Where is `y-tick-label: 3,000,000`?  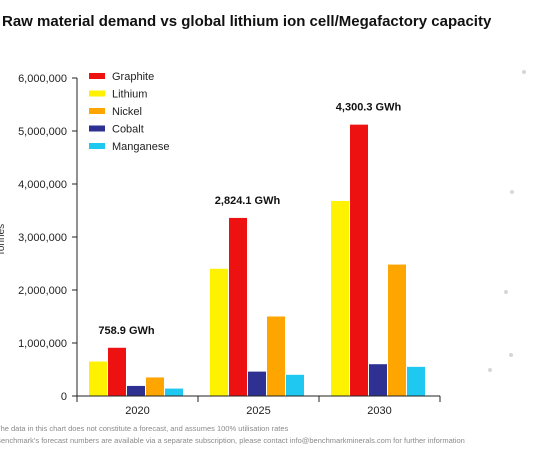 y-tick-label: 3,000,000 is located at coordinates (42, 238).